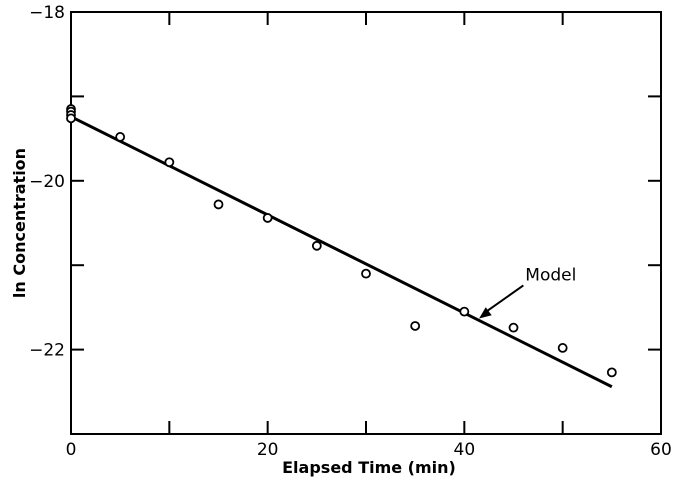  What do you see at coordinates (47, 13) in the screenshot?
I see `y-tick-label: −18` at bounding box center [47, 13].